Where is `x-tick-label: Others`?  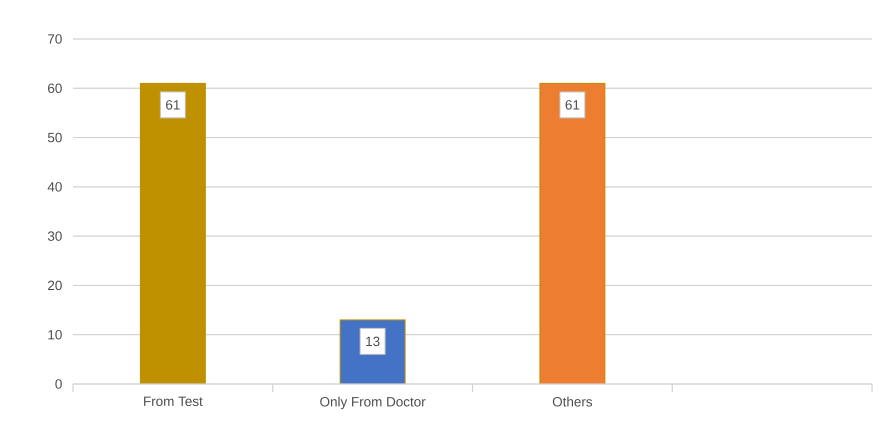
x-tick-label: Others is located at coordinates (572, 401).